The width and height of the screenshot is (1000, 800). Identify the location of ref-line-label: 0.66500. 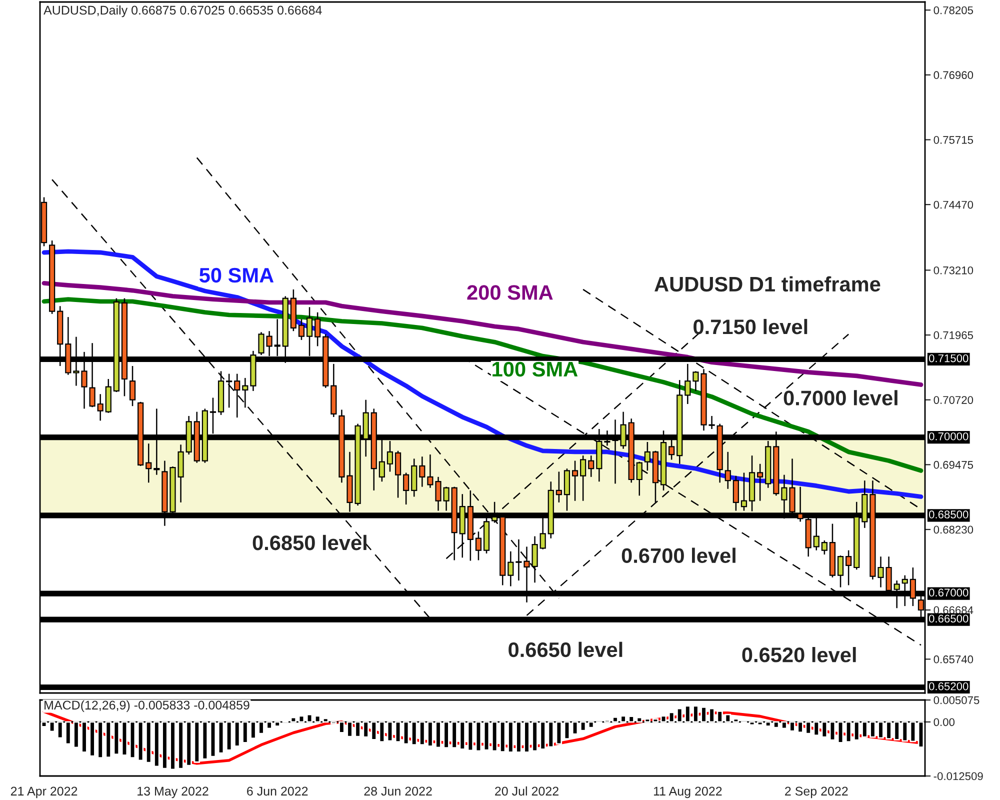
(948, 618).